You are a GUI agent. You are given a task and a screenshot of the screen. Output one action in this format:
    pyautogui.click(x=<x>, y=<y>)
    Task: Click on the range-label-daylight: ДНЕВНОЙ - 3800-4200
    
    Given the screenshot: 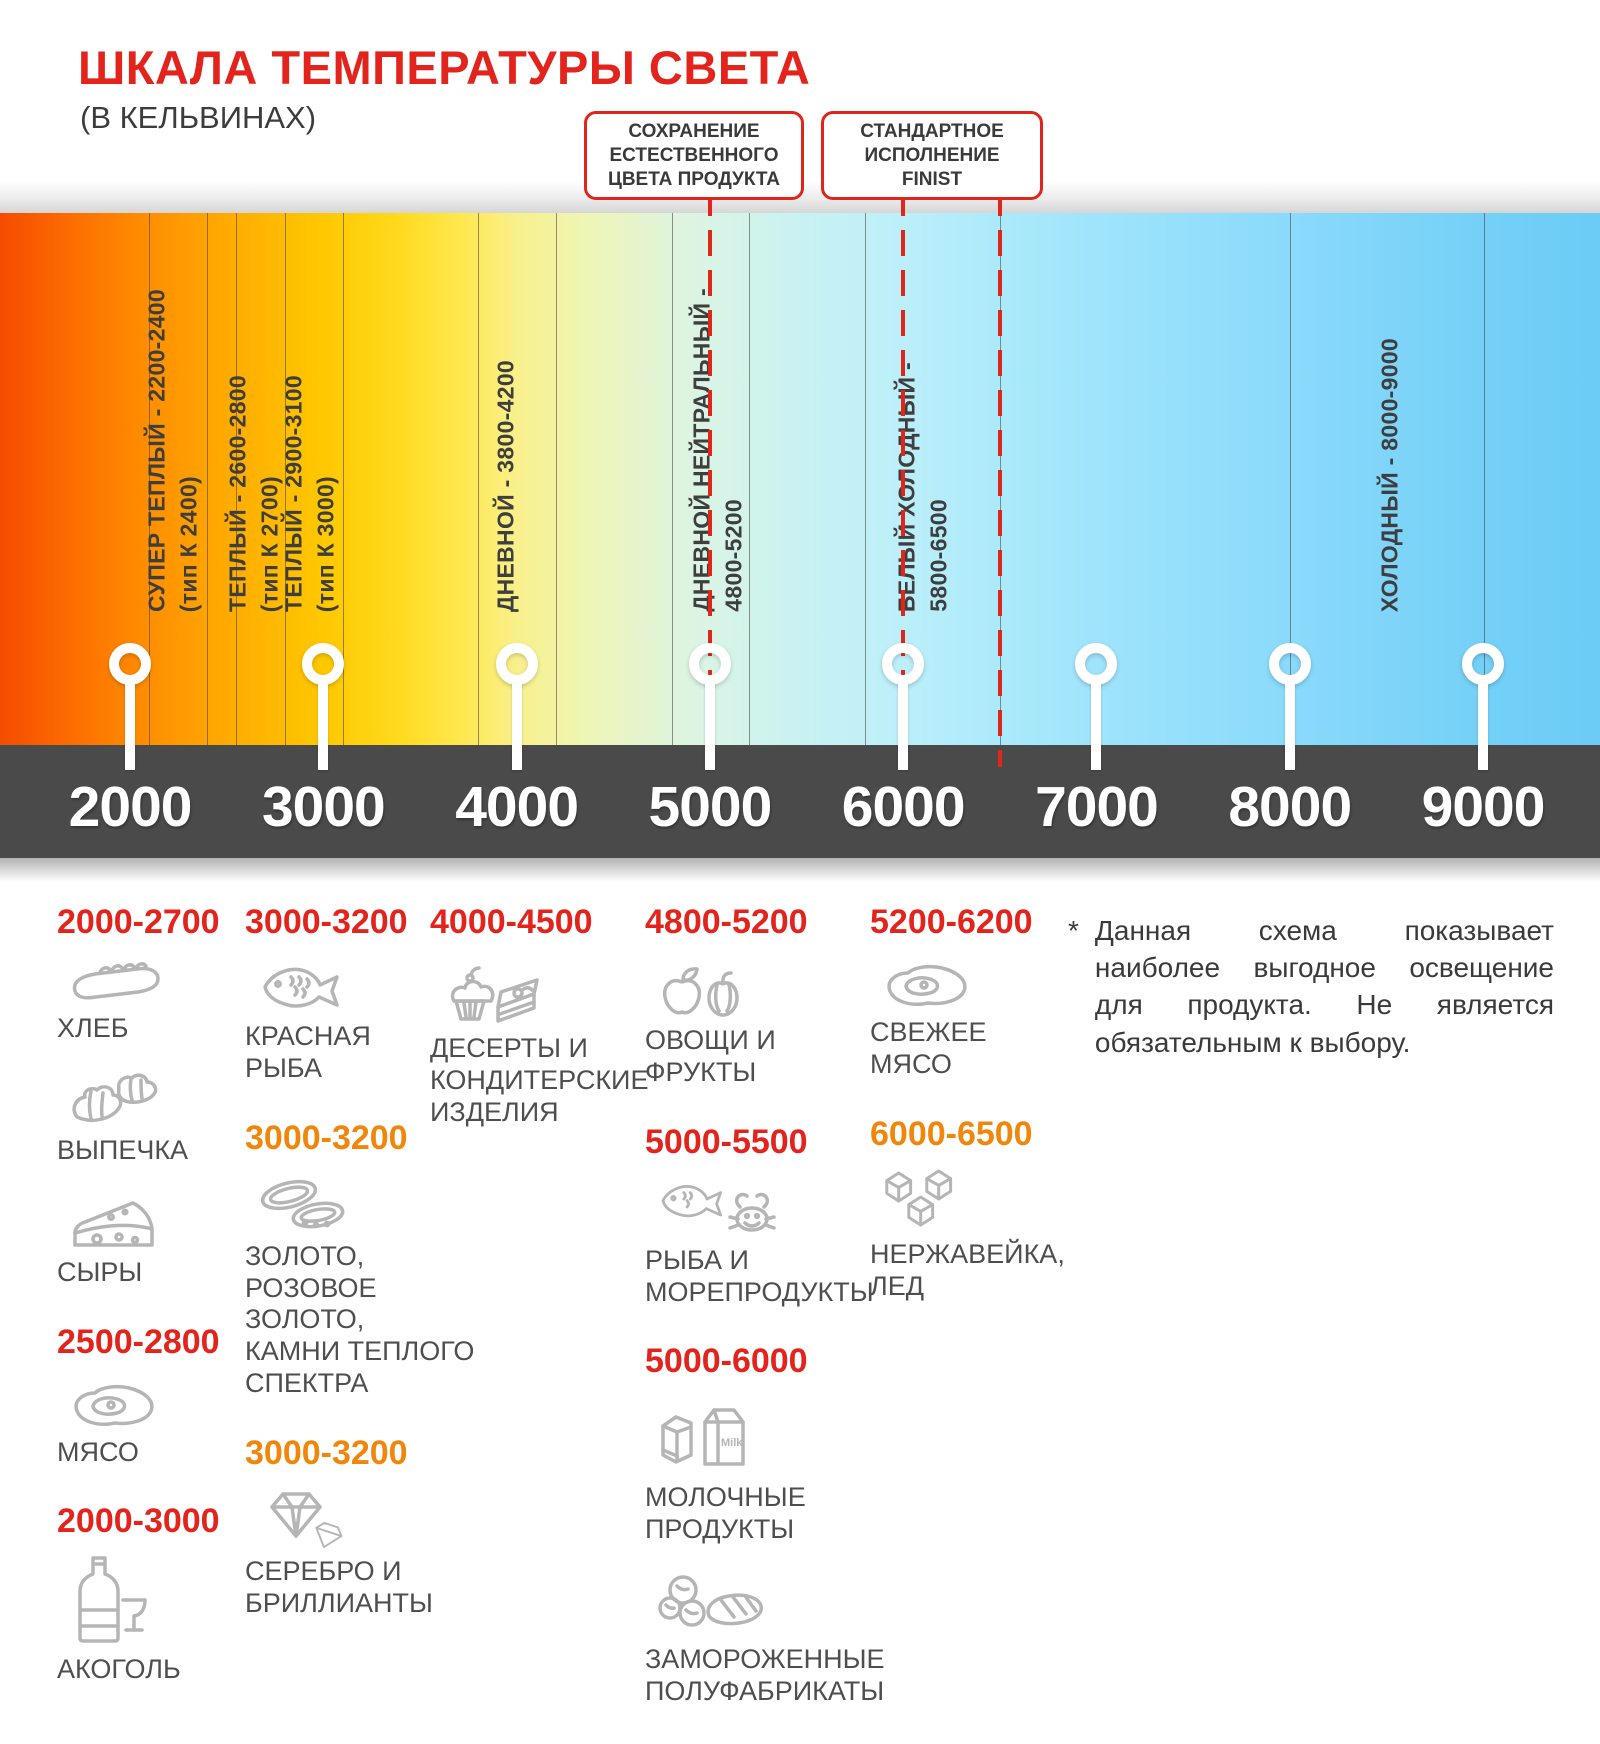 What is the action you would take?
    pyautogui.click(x=505, y=486)
    